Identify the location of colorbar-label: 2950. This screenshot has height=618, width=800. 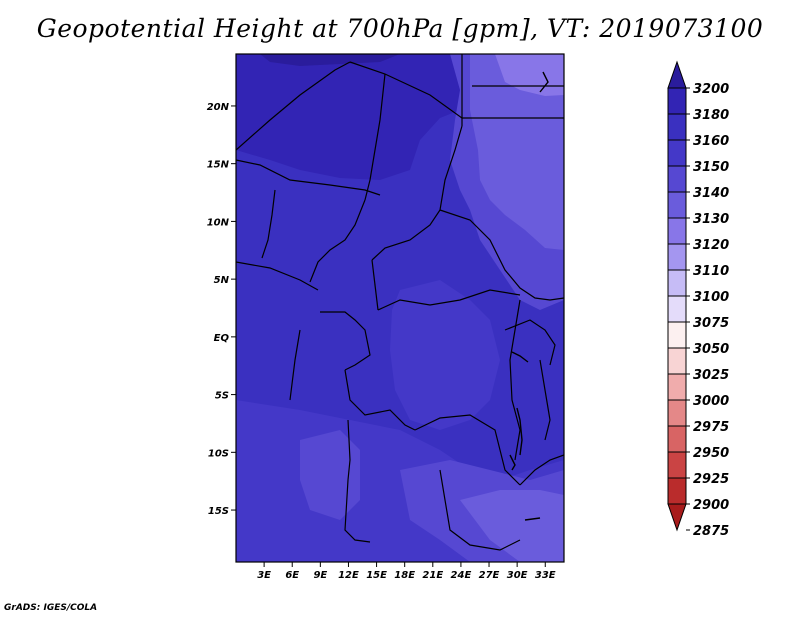
(711, 453).